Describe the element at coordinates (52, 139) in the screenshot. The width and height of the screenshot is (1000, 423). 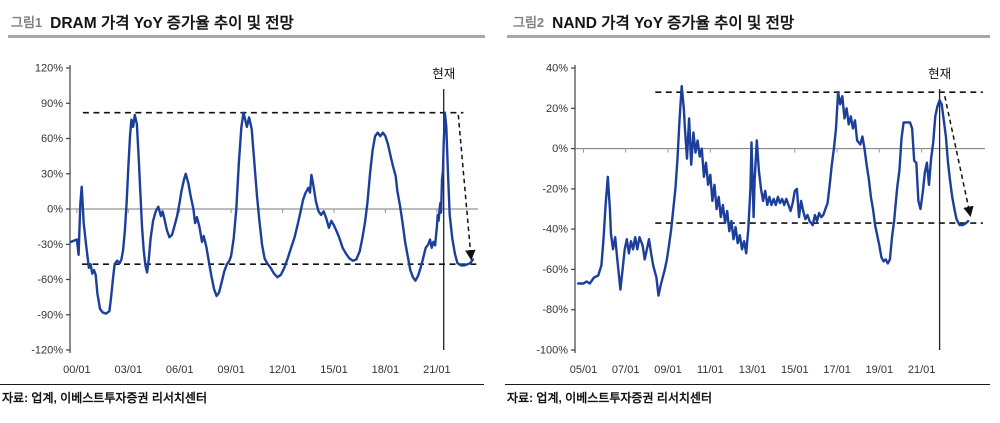
I see `y-tick-label: 60%` at that location.